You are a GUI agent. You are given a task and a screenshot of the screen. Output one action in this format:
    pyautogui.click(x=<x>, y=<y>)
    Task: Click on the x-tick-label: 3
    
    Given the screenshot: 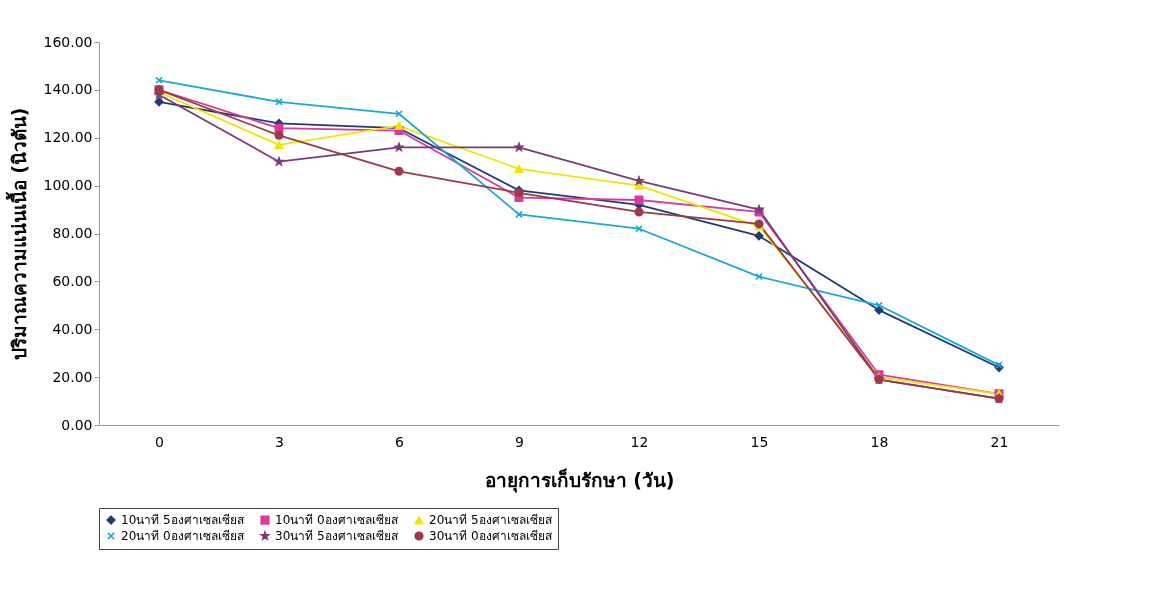 What is the action you would take?
    pyautogui.click(x=279, y=441)
    